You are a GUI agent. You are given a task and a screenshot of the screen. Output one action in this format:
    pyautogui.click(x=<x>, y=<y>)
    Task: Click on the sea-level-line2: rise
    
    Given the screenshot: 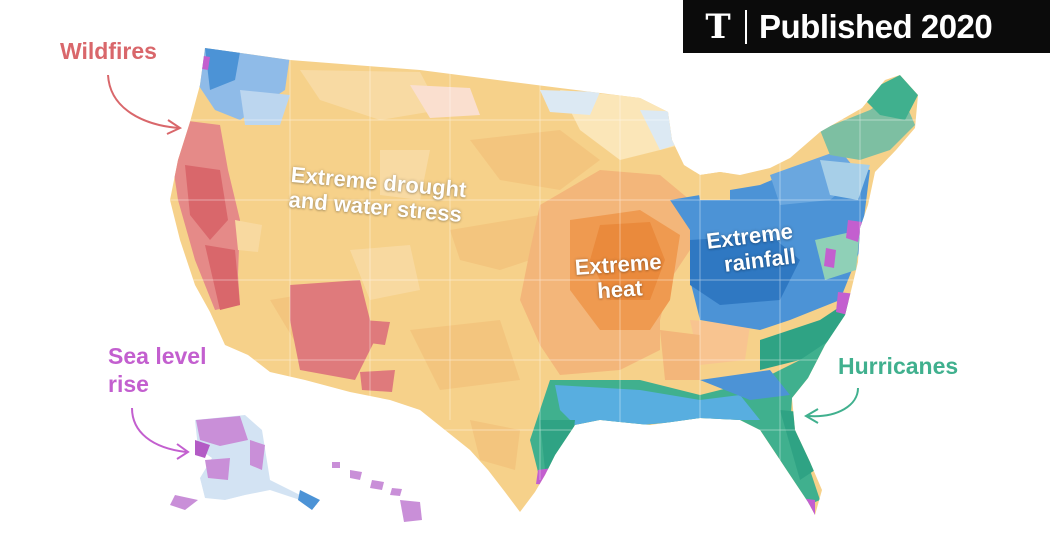 What is the action you would take?
    pyautogui.click(x=128, y=384)
    